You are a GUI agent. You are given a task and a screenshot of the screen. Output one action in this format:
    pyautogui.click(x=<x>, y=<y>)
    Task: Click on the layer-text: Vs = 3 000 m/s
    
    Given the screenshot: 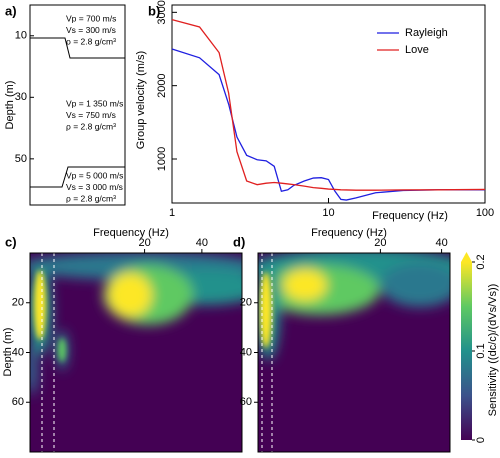 What is the action you would take?
    pyautogui.click(x=94, y=187)
    